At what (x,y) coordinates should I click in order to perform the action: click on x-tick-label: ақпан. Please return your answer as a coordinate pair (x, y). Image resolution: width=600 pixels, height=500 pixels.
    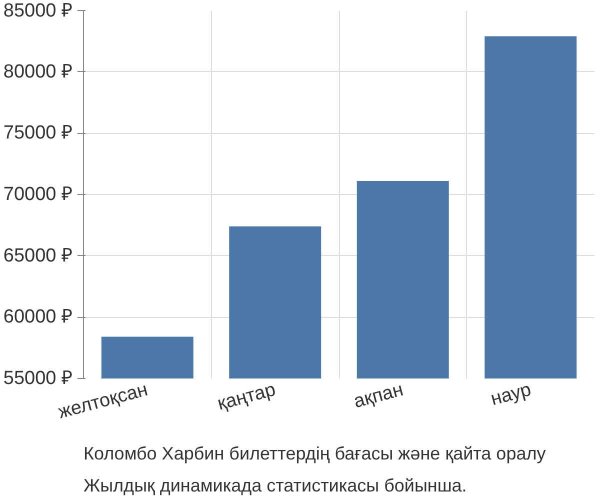
    Looking at the image, I should click on (379, 396).